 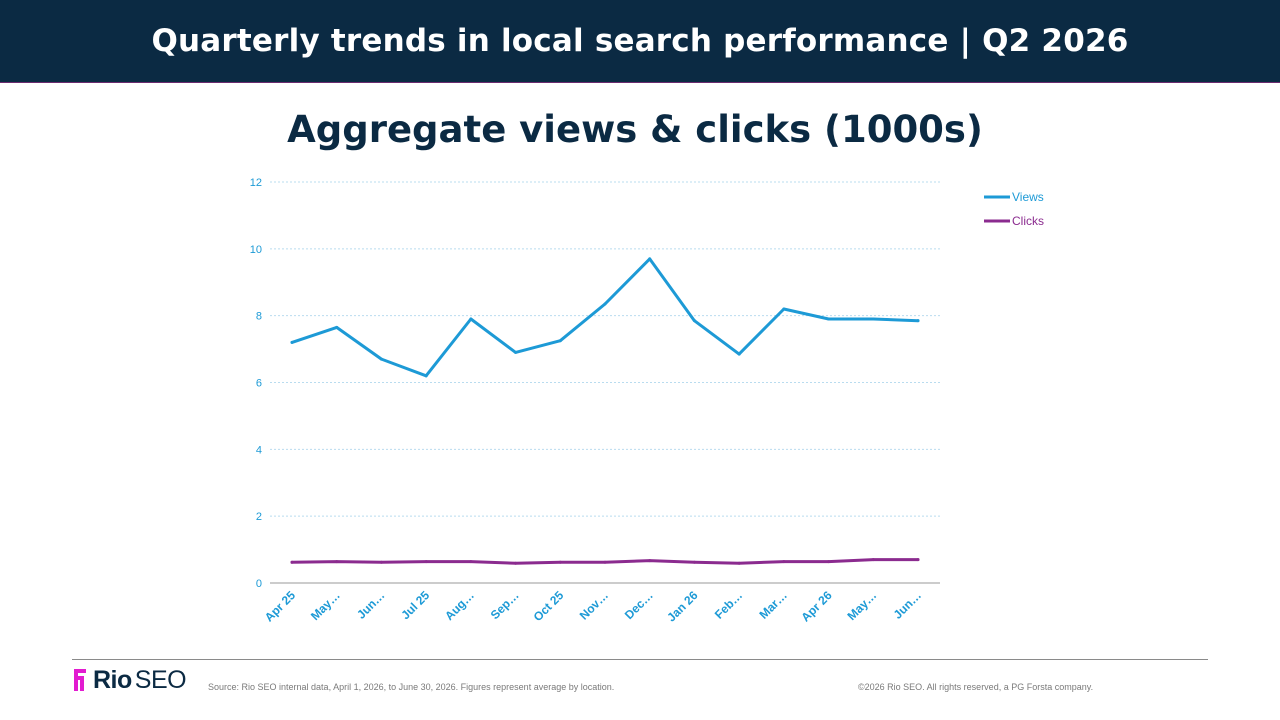 I want to click on footer-divider, so click(x=640, y=659).